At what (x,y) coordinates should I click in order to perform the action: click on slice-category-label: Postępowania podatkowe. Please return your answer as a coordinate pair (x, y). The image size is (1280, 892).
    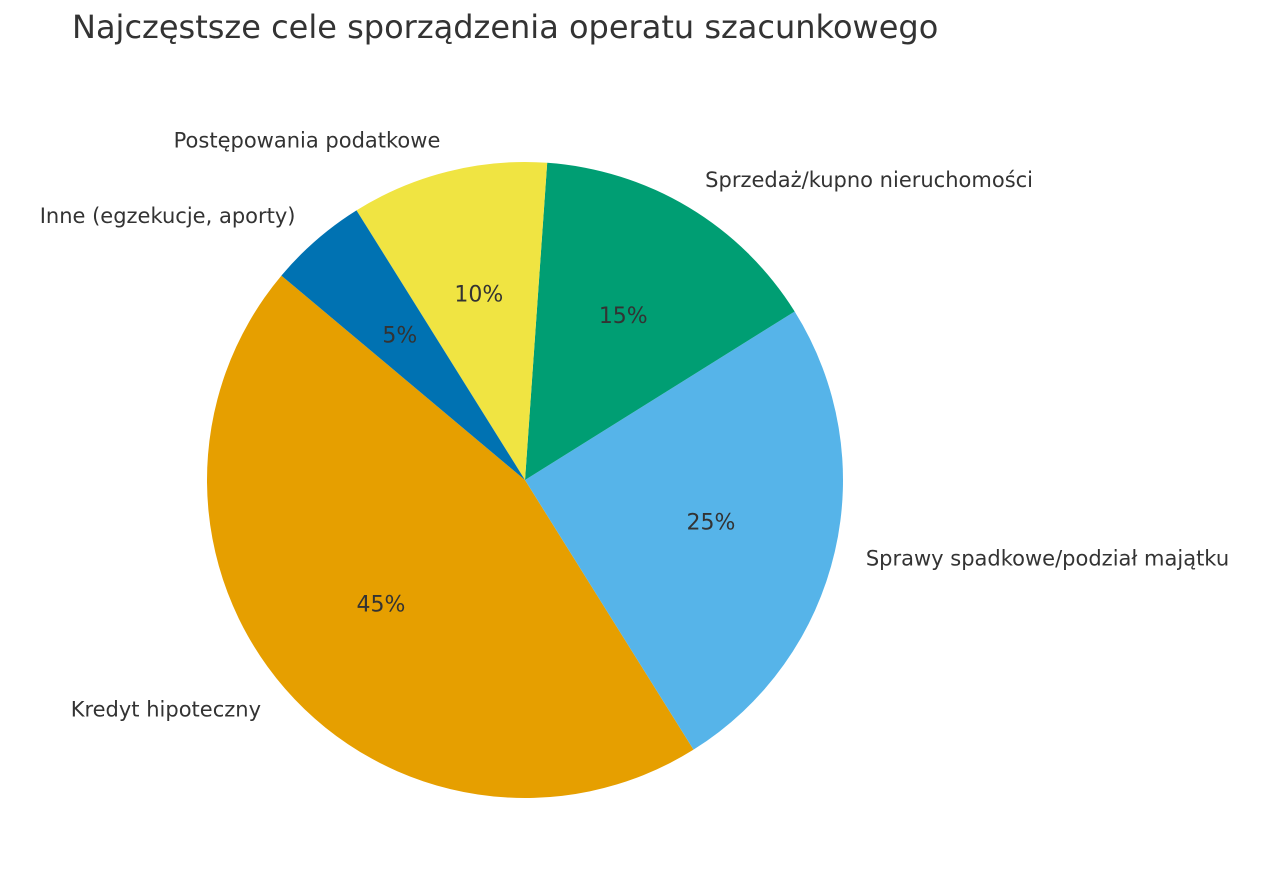
    Looking at the image, I should click on (307, 141).